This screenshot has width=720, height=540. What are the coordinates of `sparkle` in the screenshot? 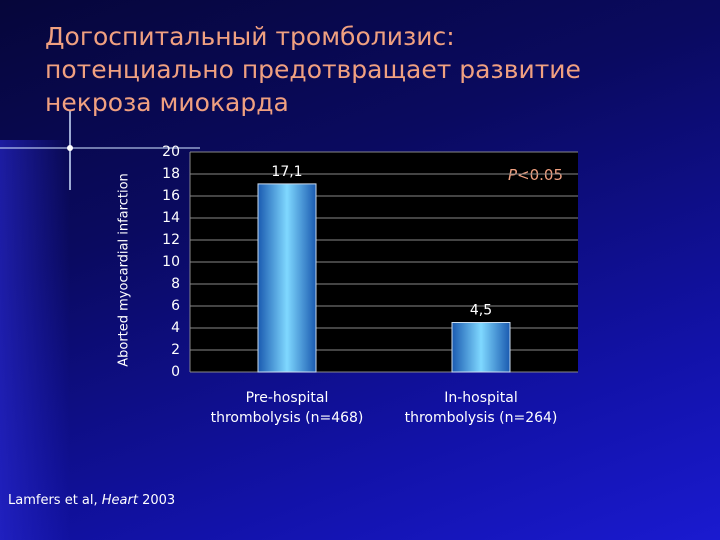 It's located at (100, 150).